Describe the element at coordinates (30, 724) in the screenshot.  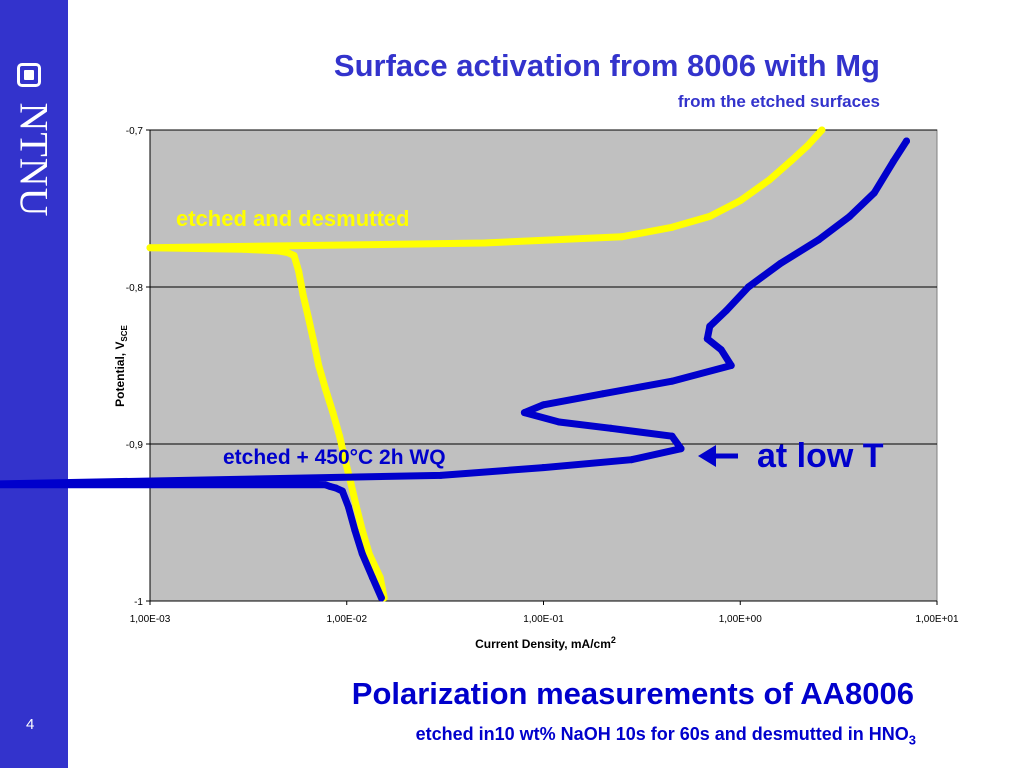
I see `page-number: 4` at that location.